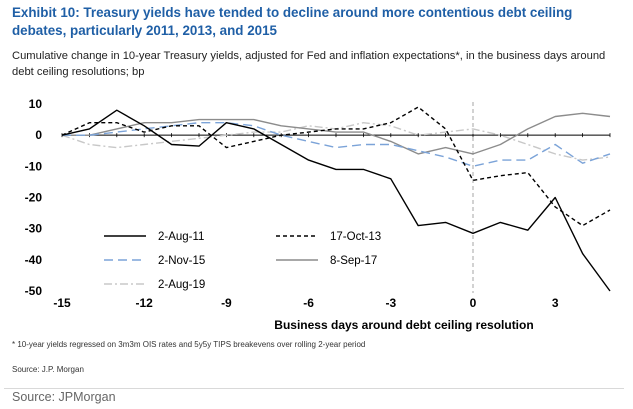 The height and width of the screenshot is (409, 633). I want to click on x-tick-label: -12, so click(145, 303).